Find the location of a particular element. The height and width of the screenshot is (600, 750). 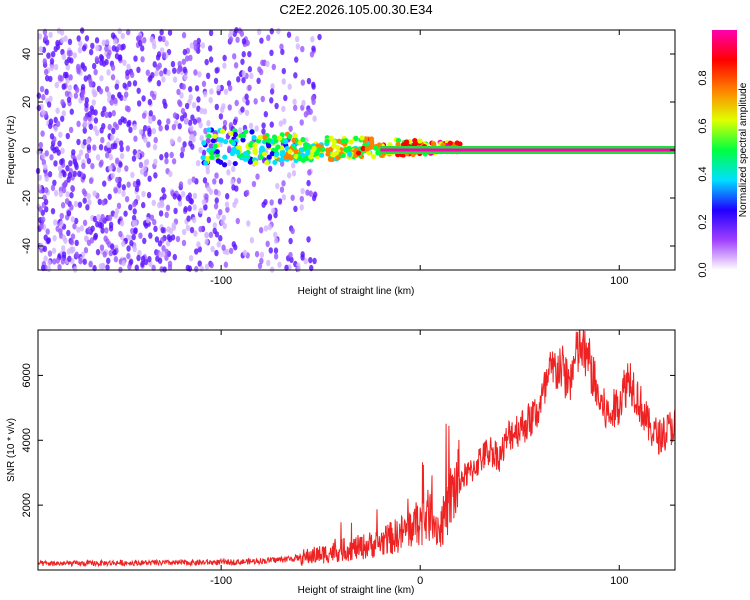

colorbar-tick-label: 0.8 is located at coordinates (703, 77).